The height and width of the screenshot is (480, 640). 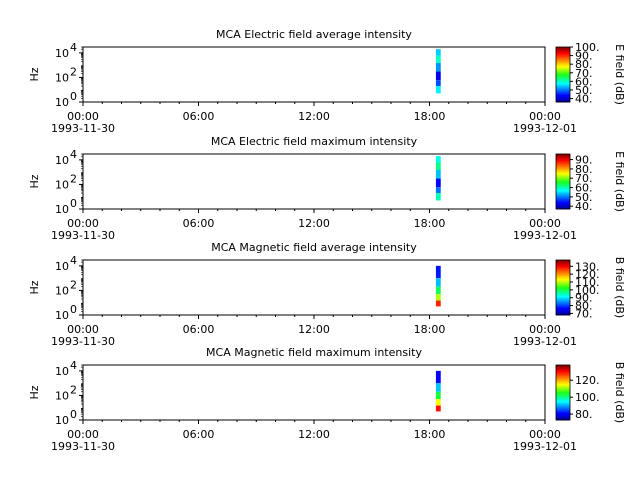 What do you see at coordinates (584, 73) in the screenshot?
I see `colorbar-tick-label: 70.` at bounding box center [584, 73].